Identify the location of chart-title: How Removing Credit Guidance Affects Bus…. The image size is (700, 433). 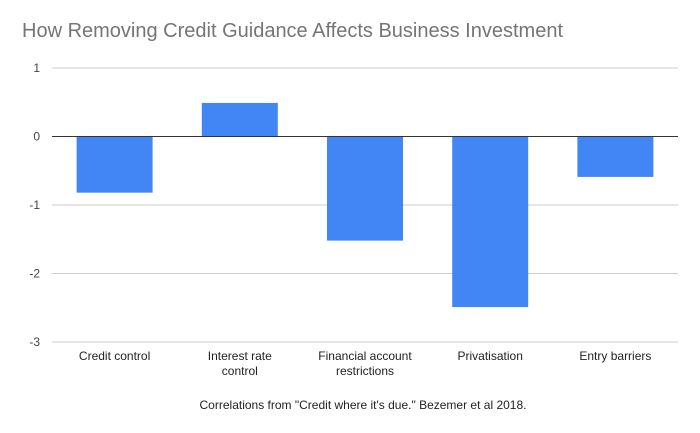
(292, 31).